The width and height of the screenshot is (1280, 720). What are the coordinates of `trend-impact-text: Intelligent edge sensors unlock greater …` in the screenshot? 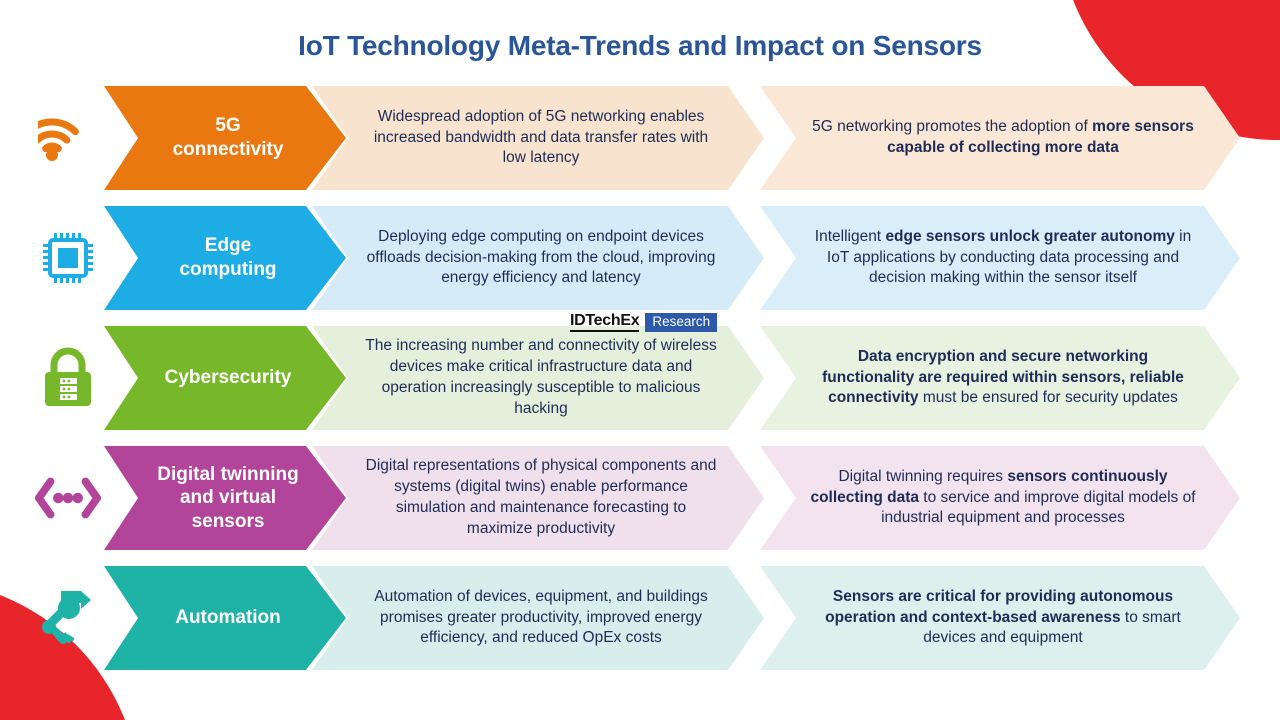 It's located at (1003, 257).